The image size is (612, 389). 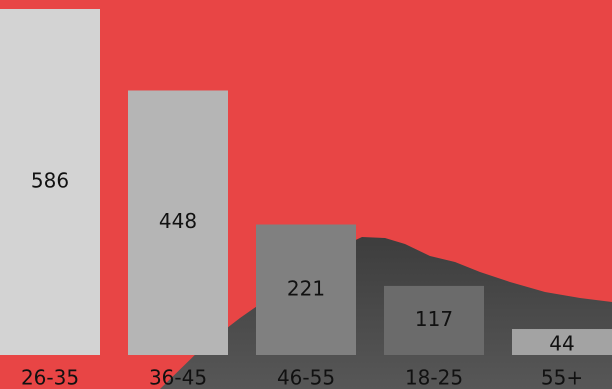 What do you see at coordinates (50, 377) in the screenshot?
I see `x-tick-label: 26-35` at bounding box center [50, 377].